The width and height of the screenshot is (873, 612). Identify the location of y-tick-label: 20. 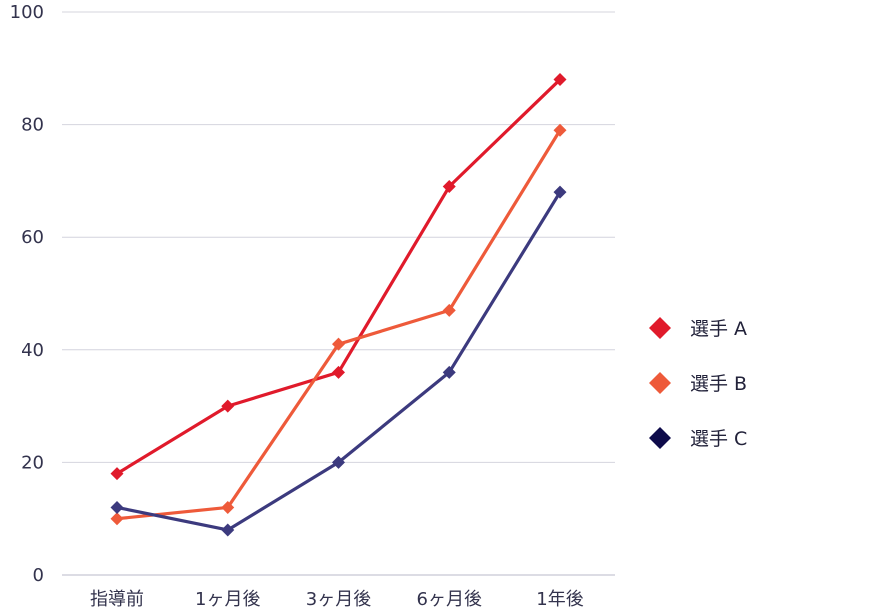
(32, 462).